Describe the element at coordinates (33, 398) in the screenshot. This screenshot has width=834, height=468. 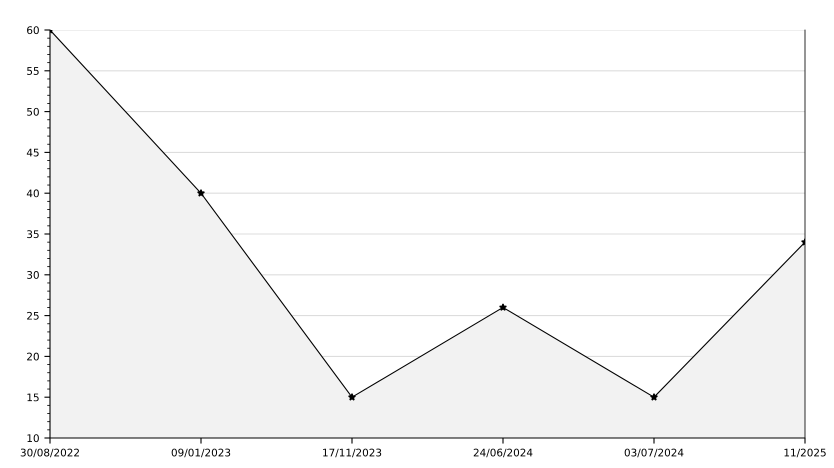
I see `y-tick-label: 15` at that location.